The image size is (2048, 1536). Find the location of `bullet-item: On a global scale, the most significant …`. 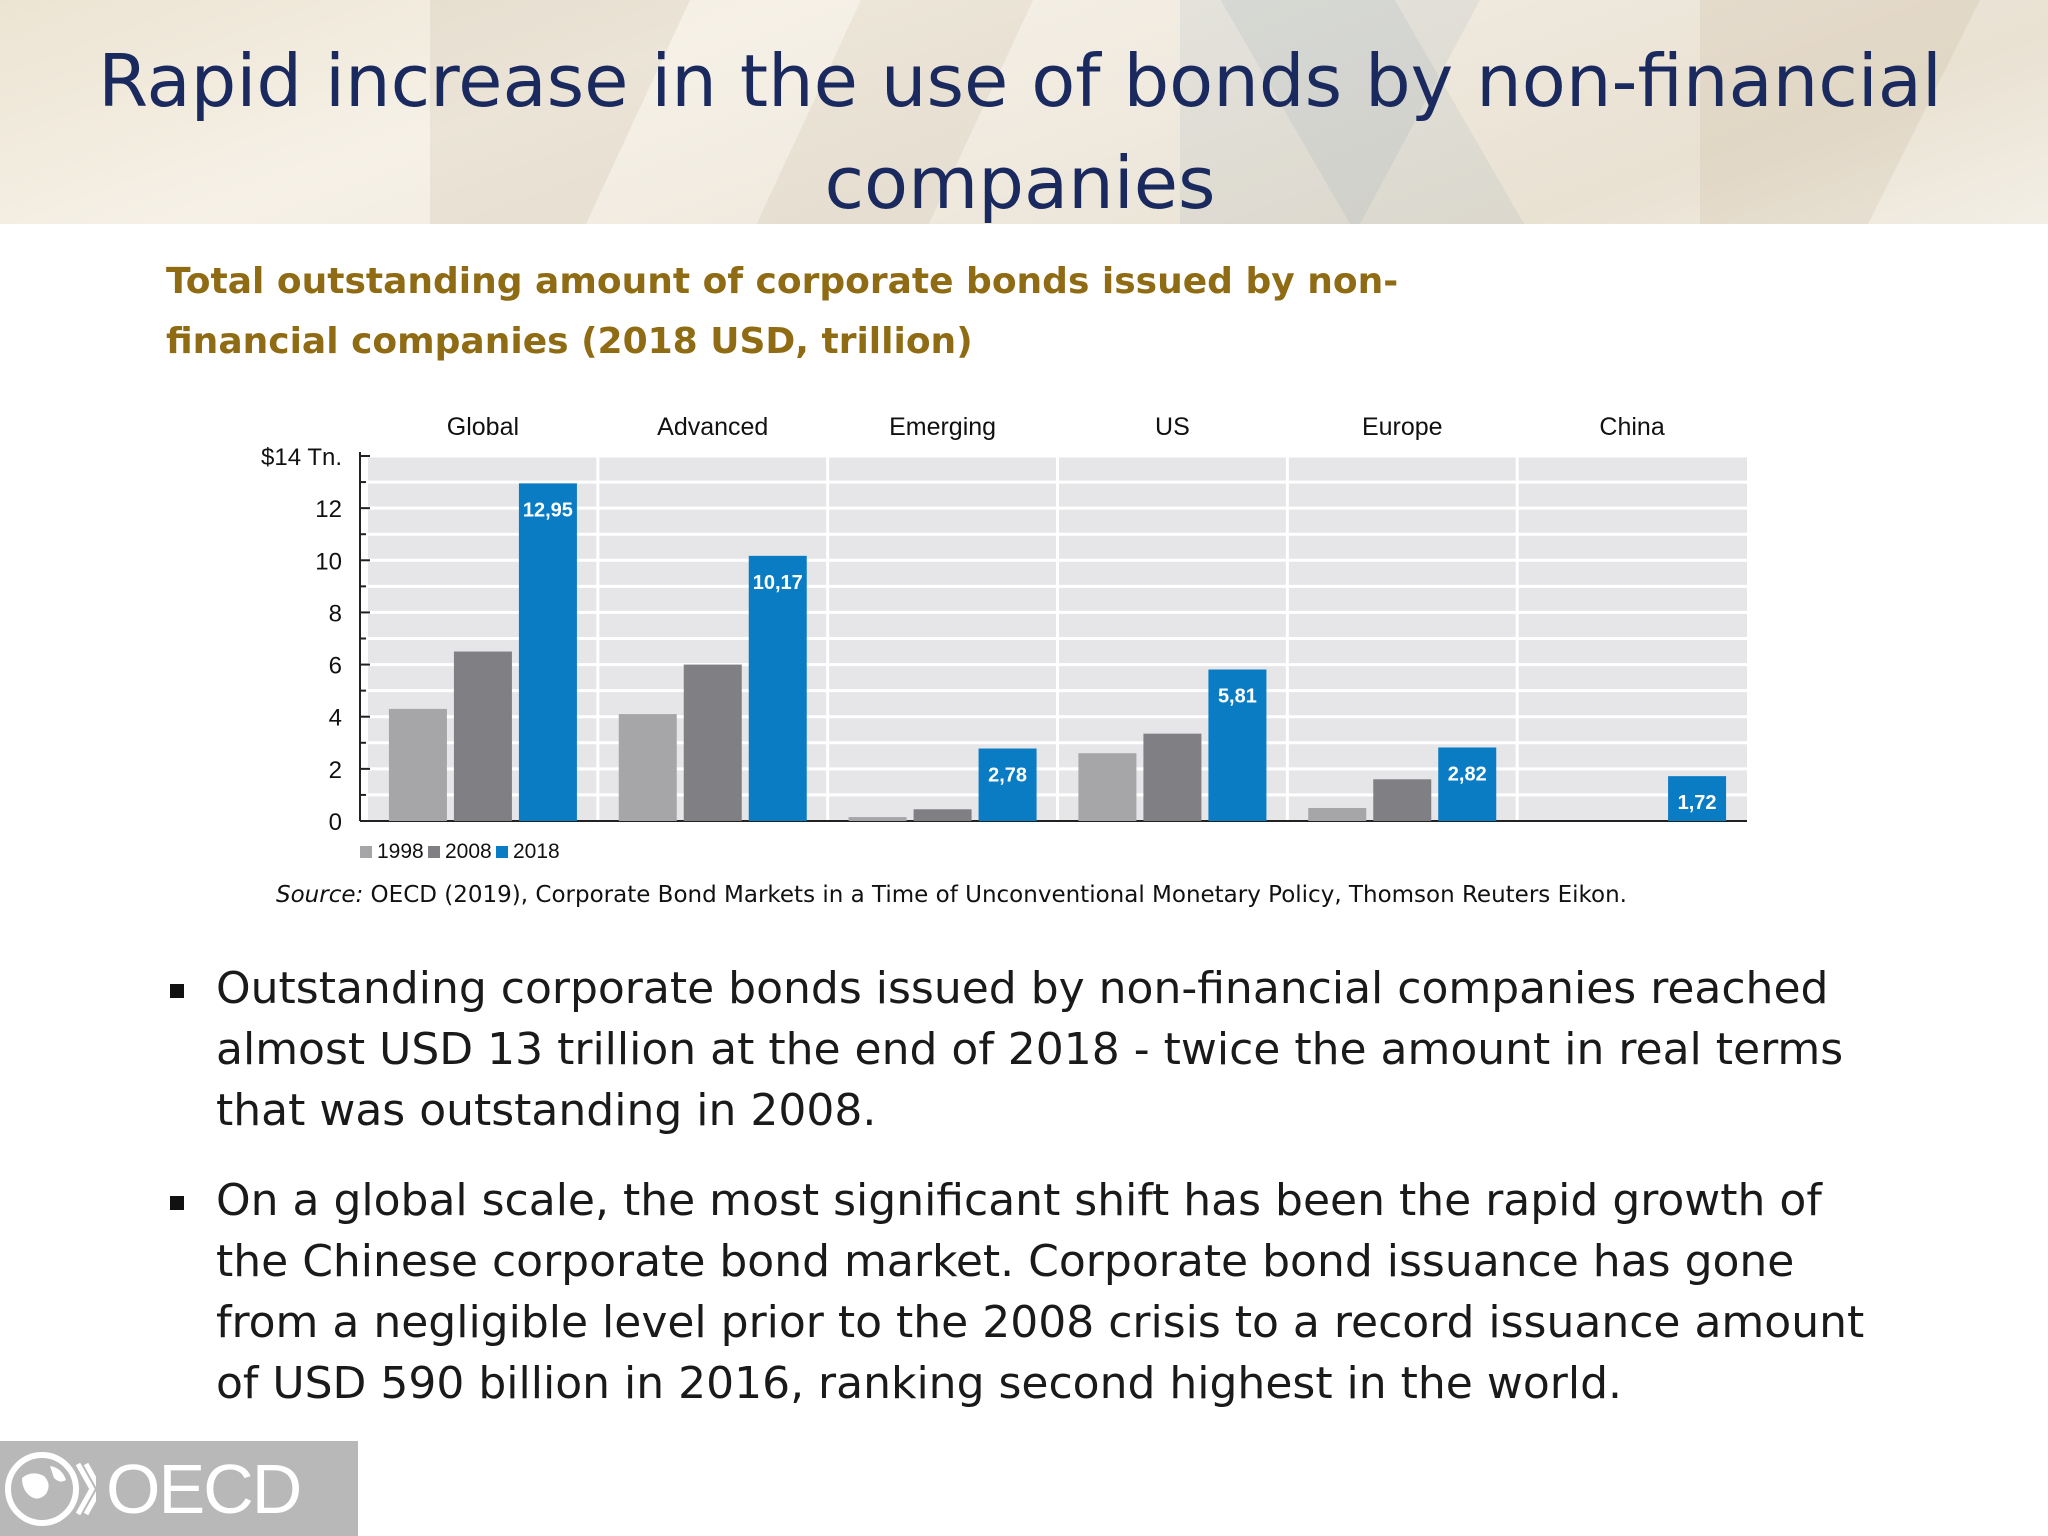

bullet-item: On a global scale, the most significant … is located at coordinates (1026, 1292).